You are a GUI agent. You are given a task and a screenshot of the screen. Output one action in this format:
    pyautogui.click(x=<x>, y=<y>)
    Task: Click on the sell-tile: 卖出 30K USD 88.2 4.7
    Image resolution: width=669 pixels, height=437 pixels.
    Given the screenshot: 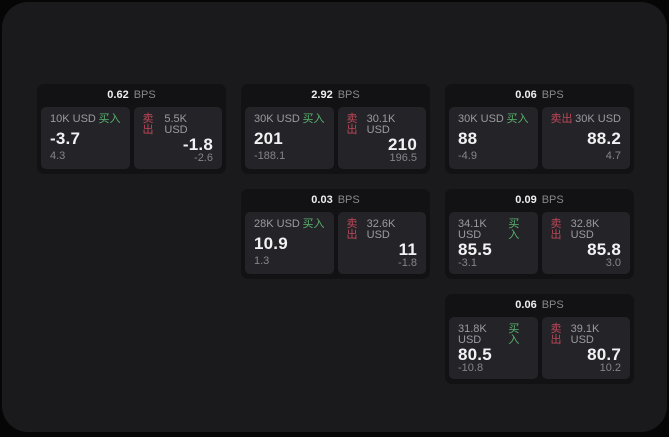 What is the action you would take?
    pyautogui.click(x=585, y=138)
    